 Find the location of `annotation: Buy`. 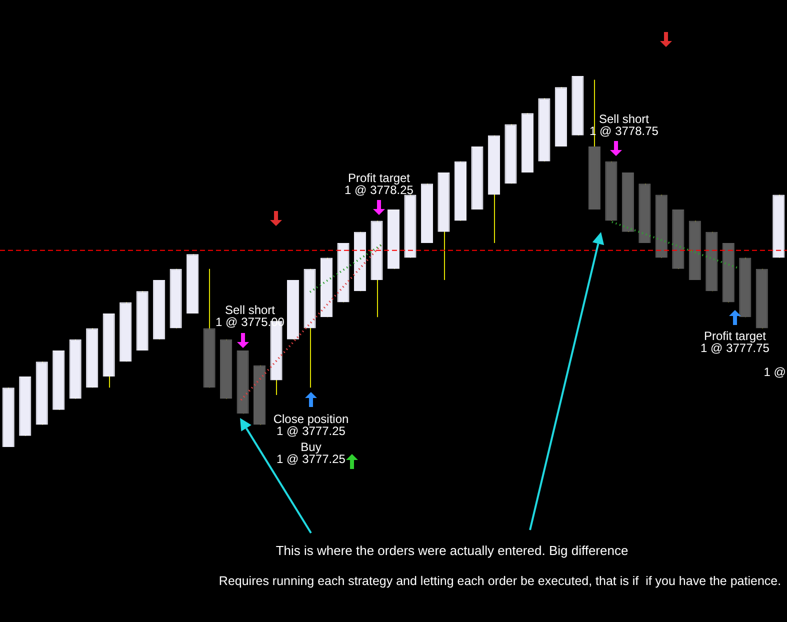

annotation: Buy is located at coordinates (311, 447).